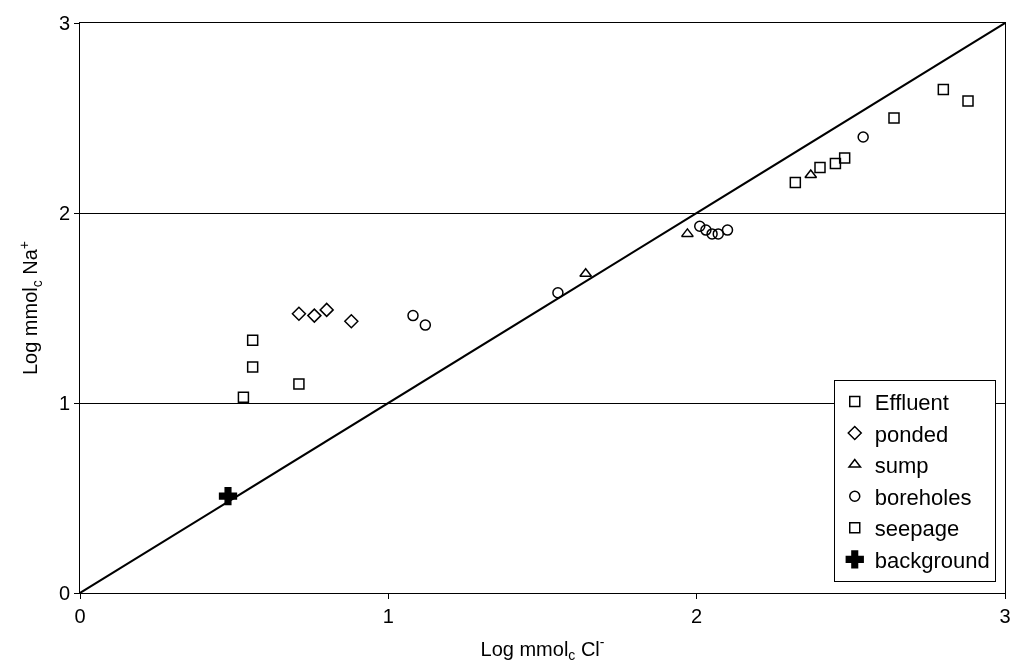  What do you see at coordinates (932, 560) in the screenshot?
I see `legend-label: background` at bounding box center [932, 560].